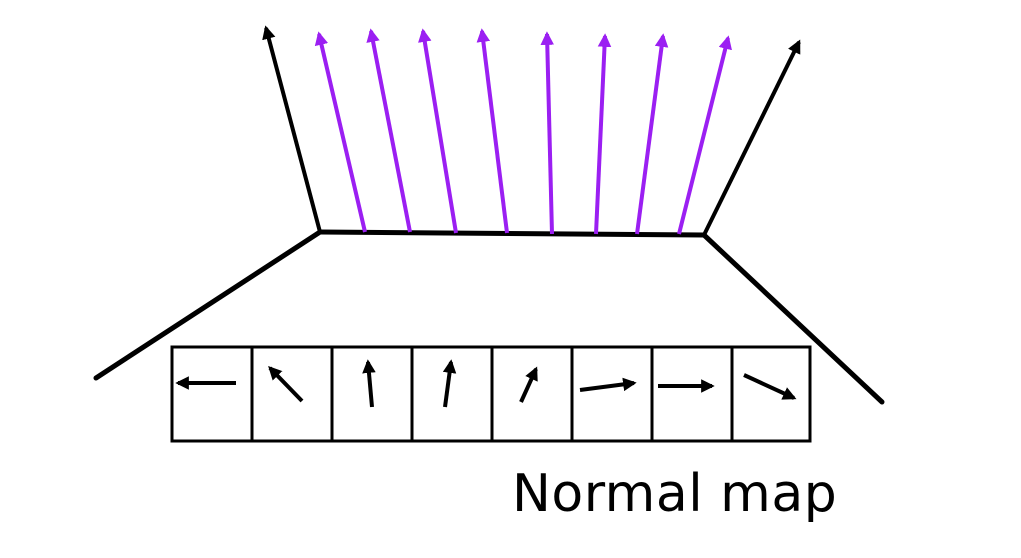  What do you see at coordinates (208, 305) in the screenshot?
I see `surface-left-slope` at bounding box center [208, 305].